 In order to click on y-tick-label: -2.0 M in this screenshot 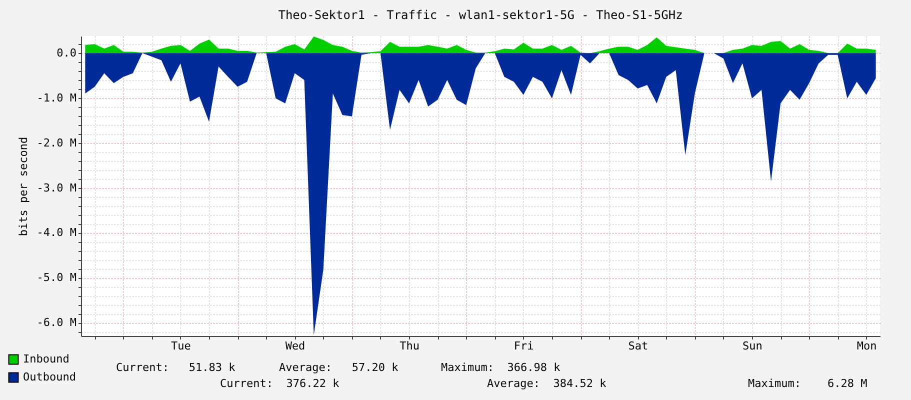, I will do `click(56, 143)`.